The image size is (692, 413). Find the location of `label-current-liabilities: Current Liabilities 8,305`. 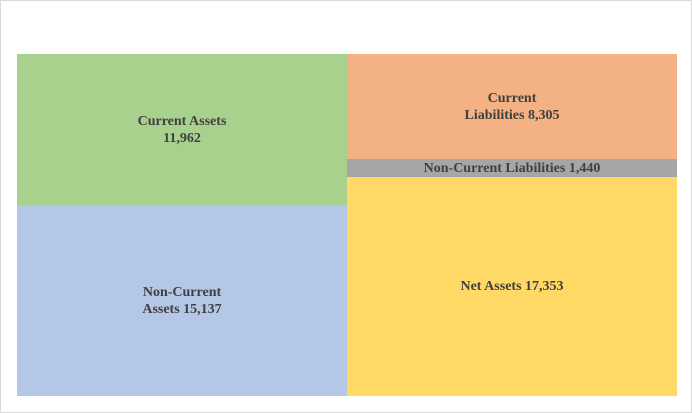

label-current-liabilities: Current Liabilities 8,305 is located at coordinates (512, 106).